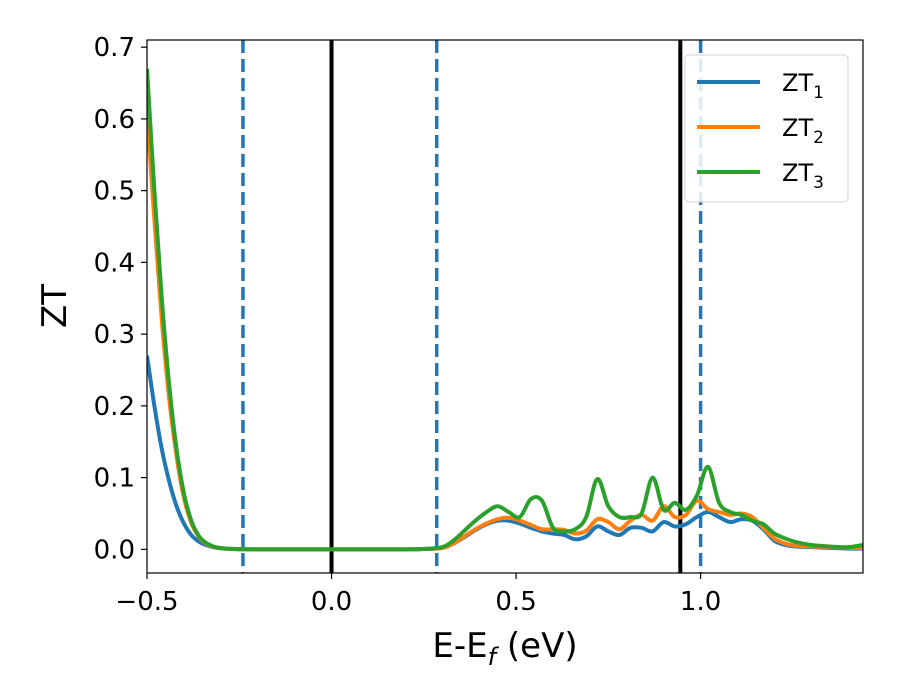 This screenshot has height=700, width=900. Describe the element at coordinates (114, 263) in the screenshot. I see `y-tick-label: 0.4` at that location.